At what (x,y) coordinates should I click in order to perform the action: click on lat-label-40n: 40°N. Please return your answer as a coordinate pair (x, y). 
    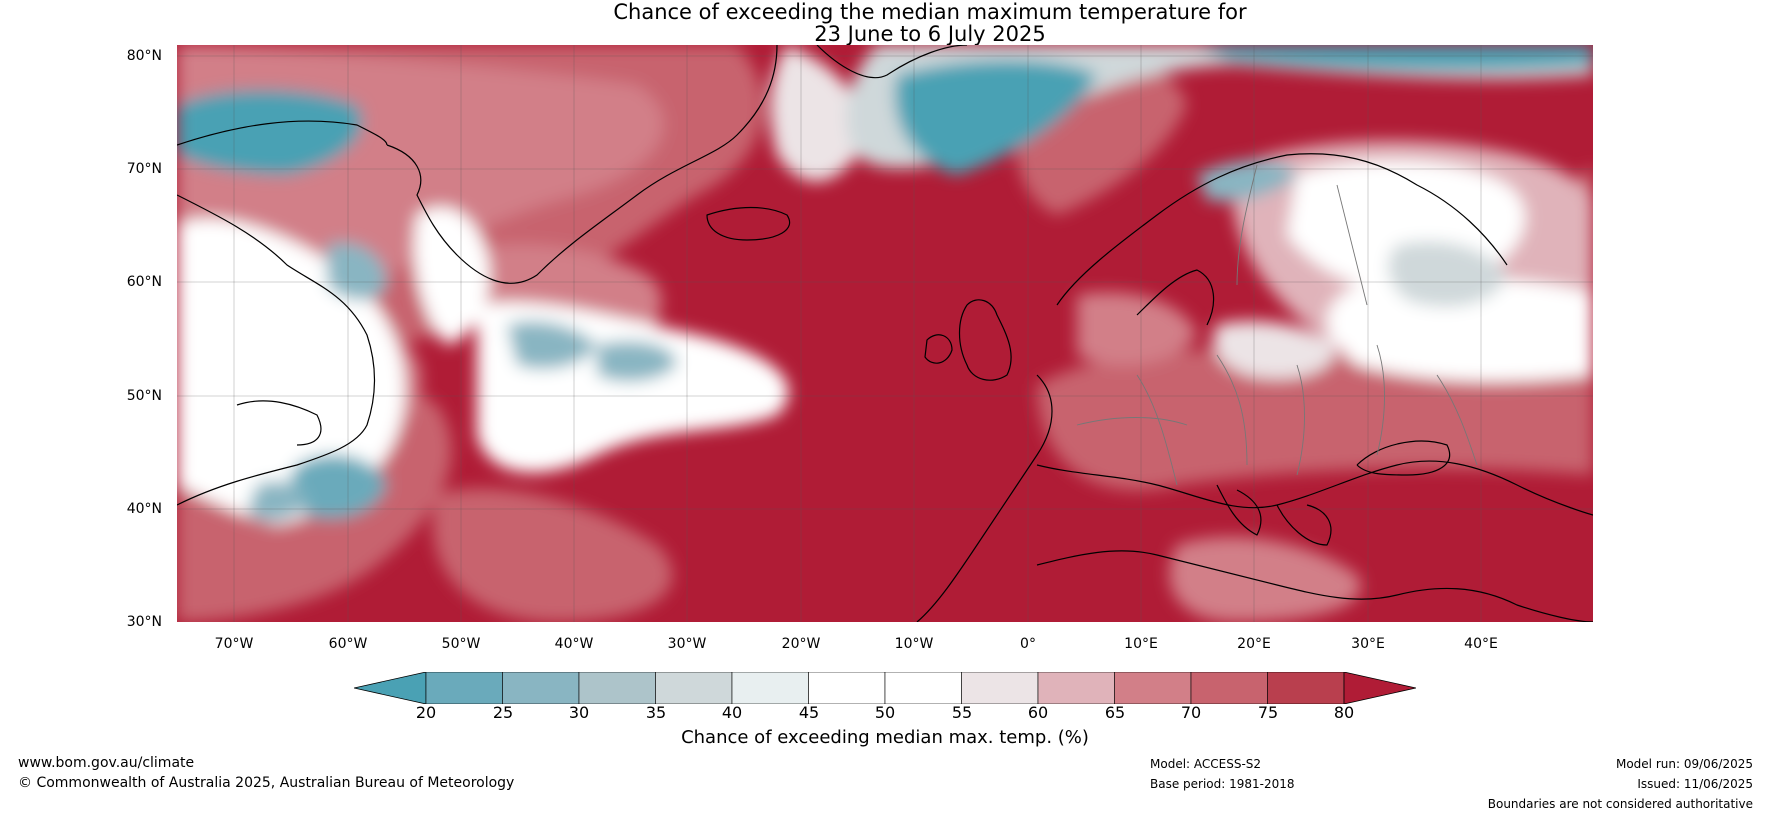
    Looking at the image, I should click on (144, 509).